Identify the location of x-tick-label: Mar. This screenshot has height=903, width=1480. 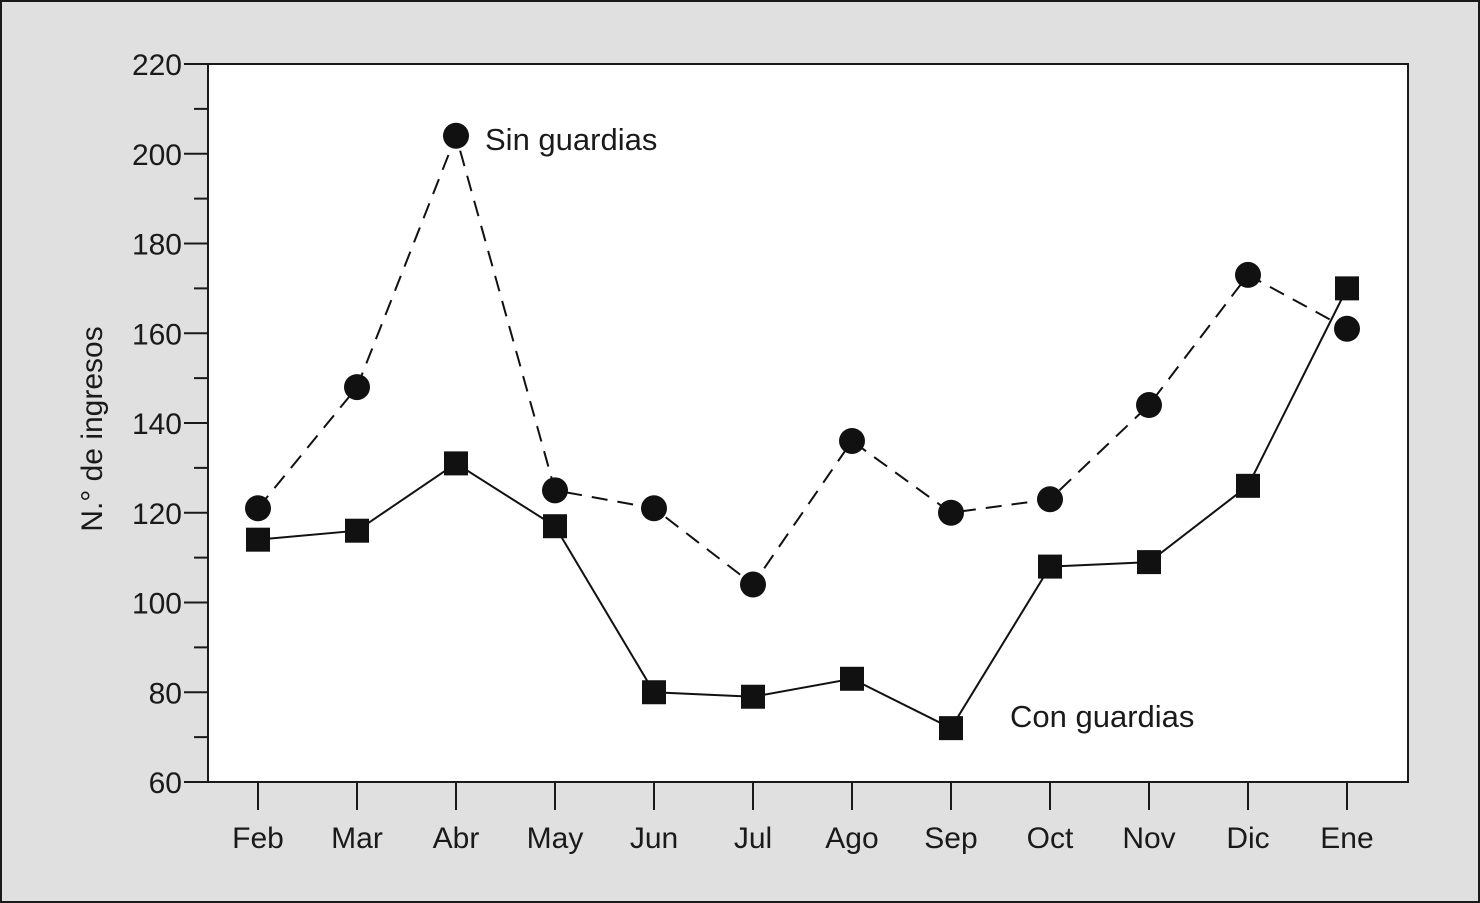
(357, 838).